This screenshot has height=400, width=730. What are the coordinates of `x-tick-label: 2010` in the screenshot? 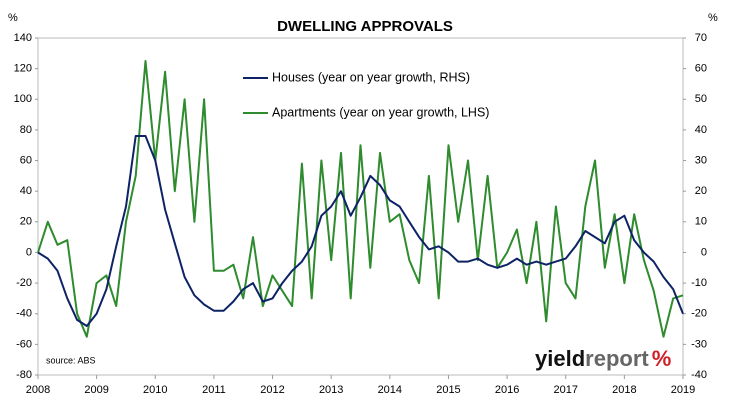 It's located at (155, 390).